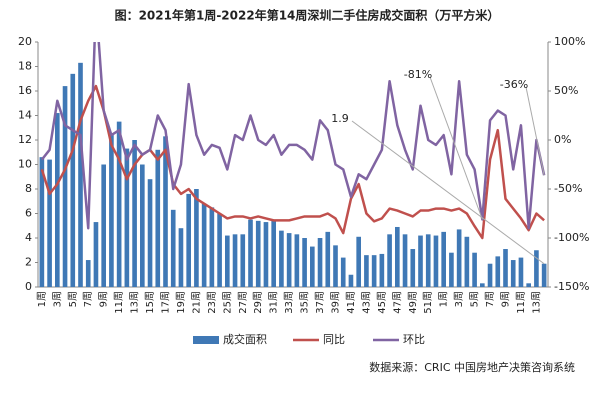 Image resolution: width=615 pixels, height=403 pixels. What do you see at coordinates (475, 299) in the screenshot?
I see `x-tick-label: 5周` at bounding box center [475, 299].